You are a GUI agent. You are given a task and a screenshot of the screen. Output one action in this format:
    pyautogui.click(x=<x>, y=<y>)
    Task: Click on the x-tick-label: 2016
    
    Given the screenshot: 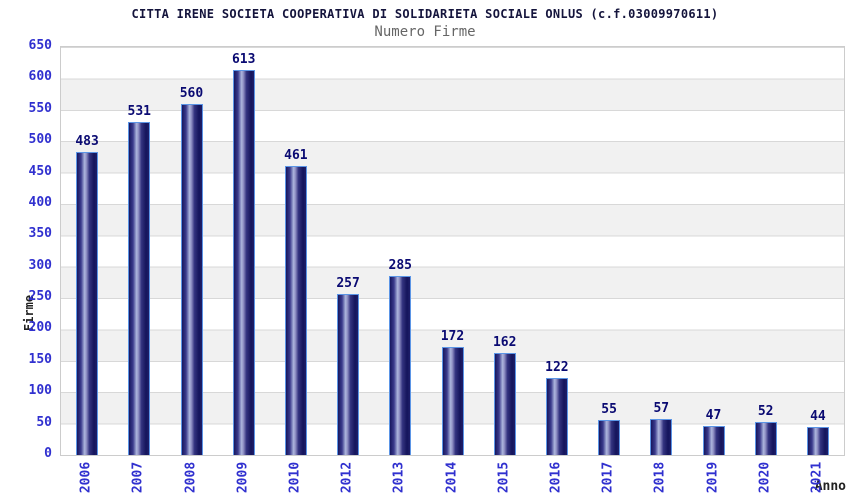 What is the action you would take?
    pyautogui.click(x=556, y=477)
    